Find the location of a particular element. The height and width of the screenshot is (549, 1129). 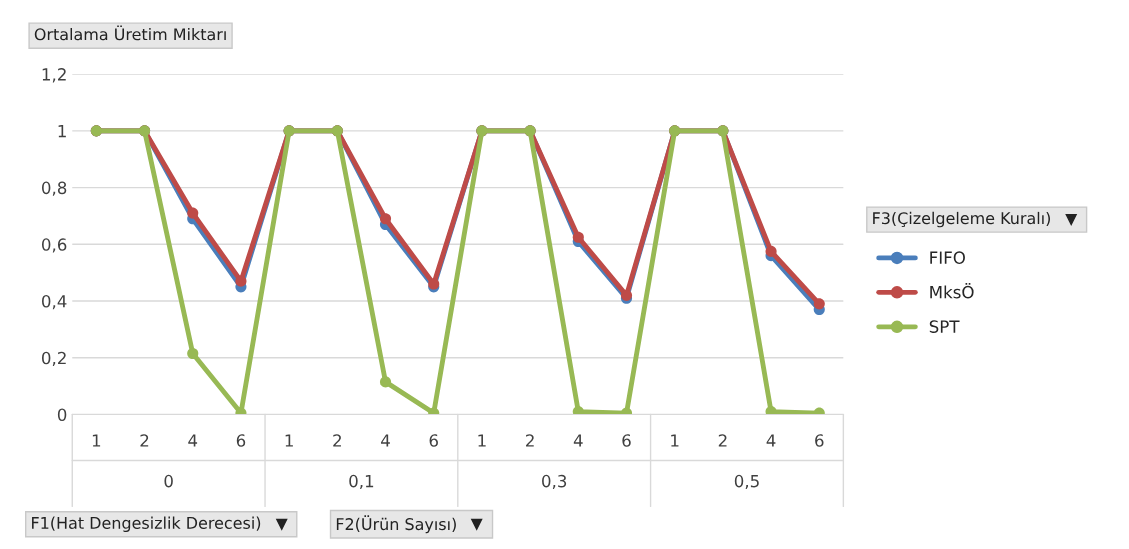

legend-label: FIFO is located at coordinates (947, 257).